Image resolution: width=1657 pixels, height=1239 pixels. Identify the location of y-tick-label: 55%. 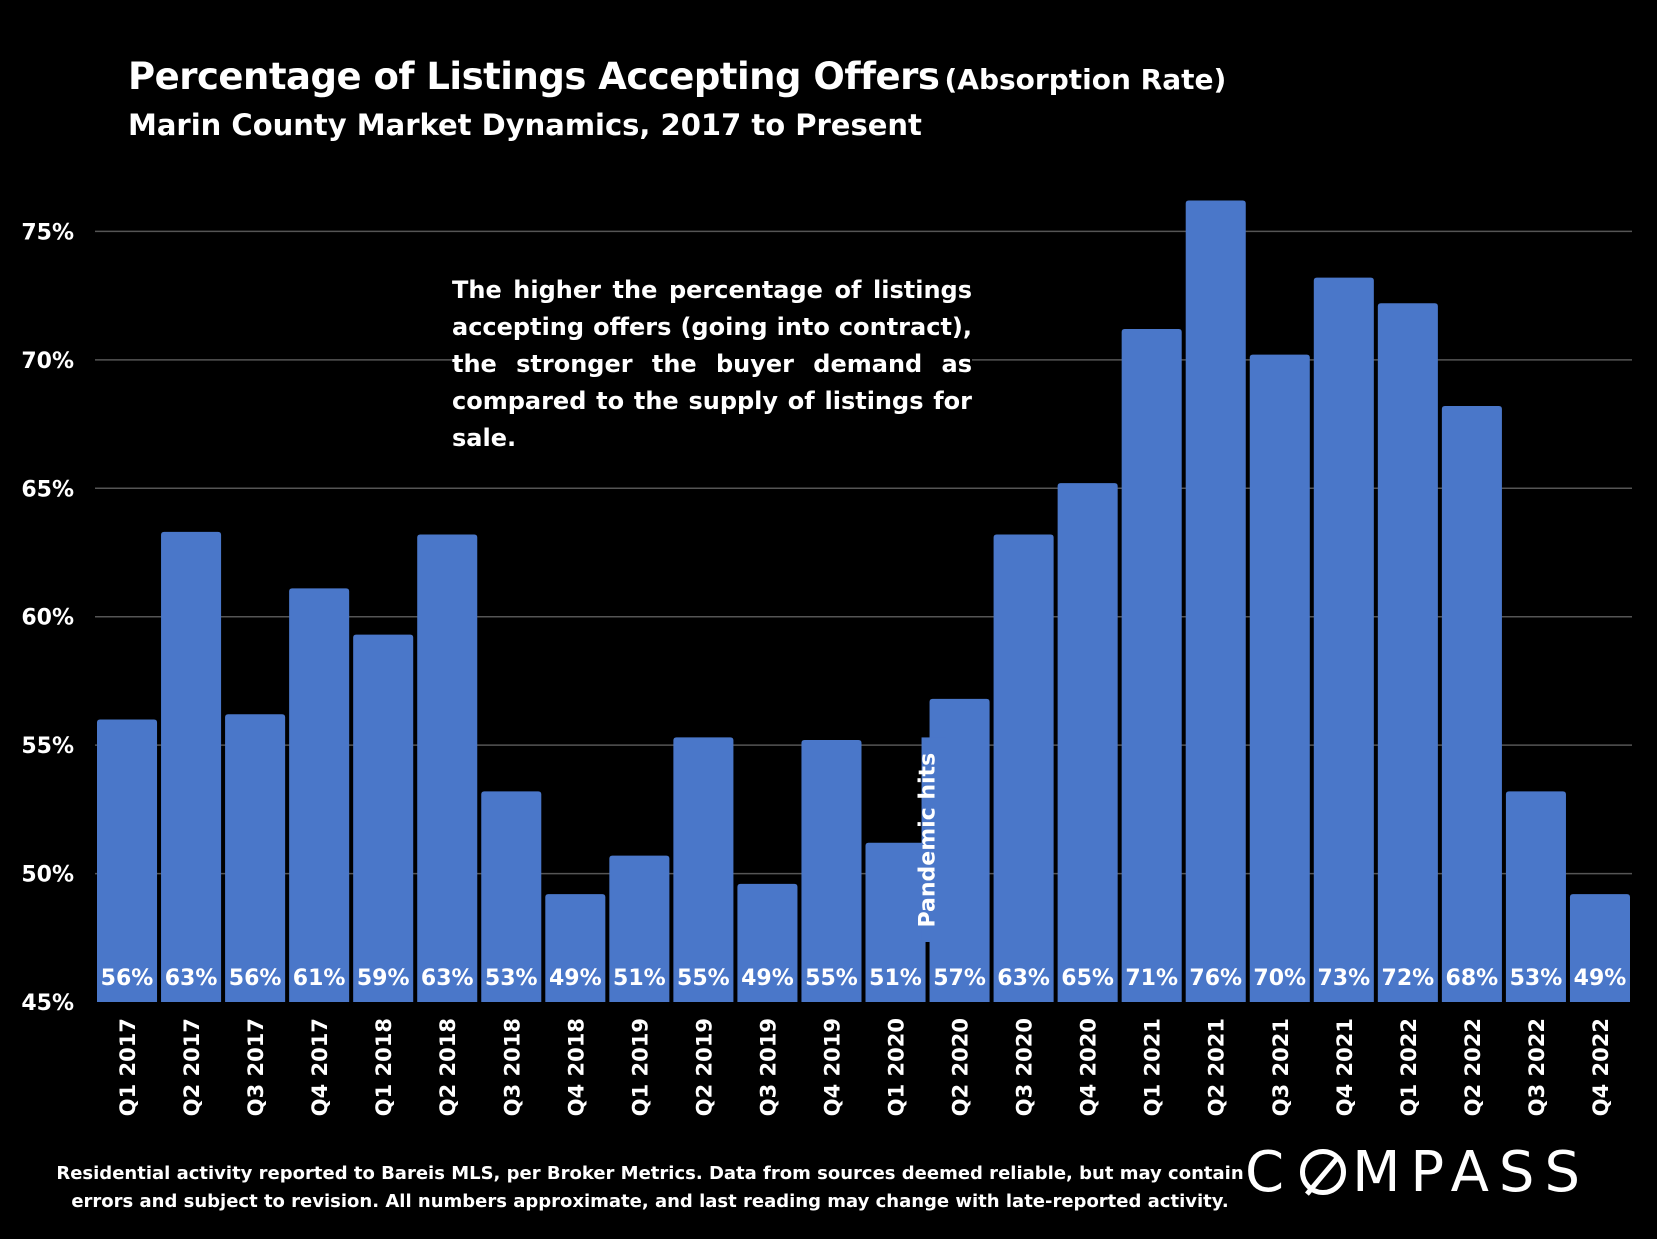
(47, 746).